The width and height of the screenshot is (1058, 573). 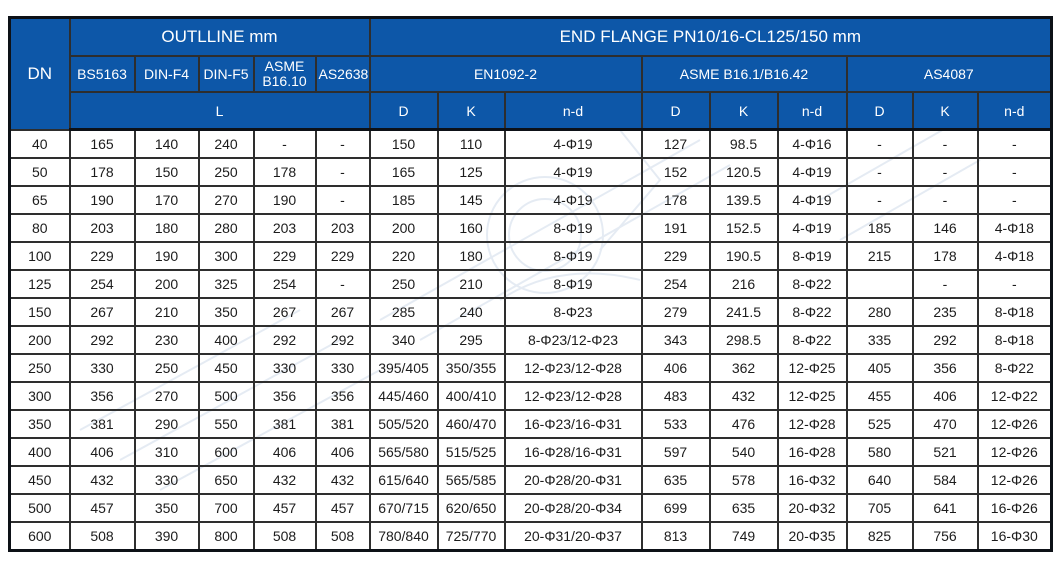 What do you see at coordinates (530, 284) in the screenshot?
I see `table-row: 125 254 200 325 254-250 210 8-Φ19 254 216 8-Φ22- -` at bounding box center [530, 284].